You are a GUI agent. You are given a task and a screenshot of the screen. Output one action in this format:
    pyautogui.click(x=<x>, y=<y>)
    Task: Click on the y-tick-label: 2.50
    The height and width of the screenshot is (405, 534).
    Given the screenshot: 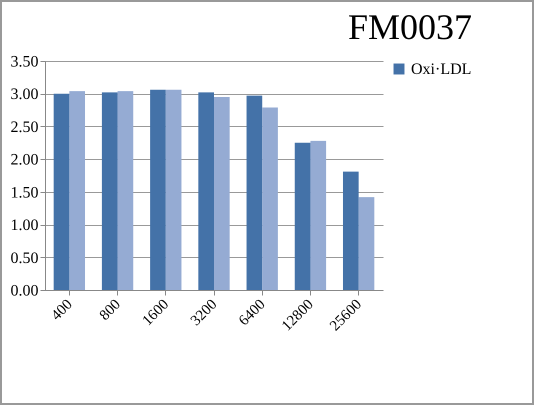 What is the action you would take?
    pyautogui.click(x=24, y=127)
    